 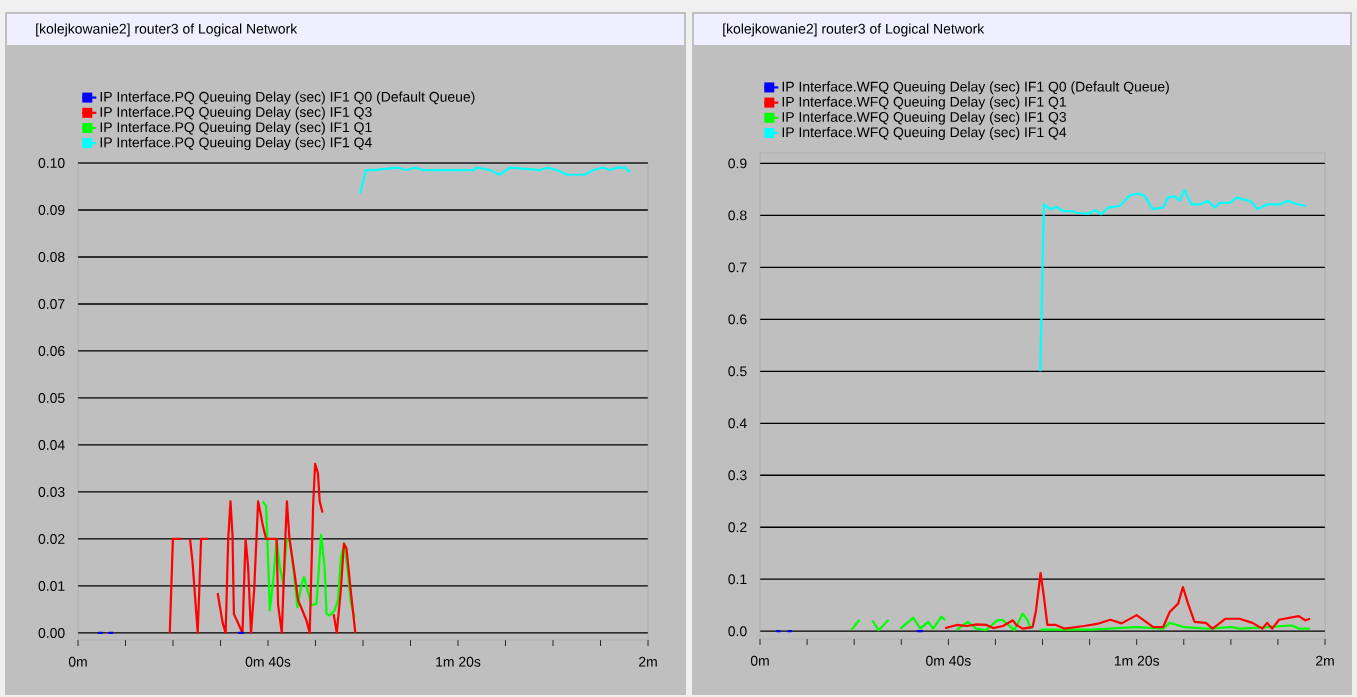 I want to click on y-tick-label: 0.08, so click(x=51, y=257).